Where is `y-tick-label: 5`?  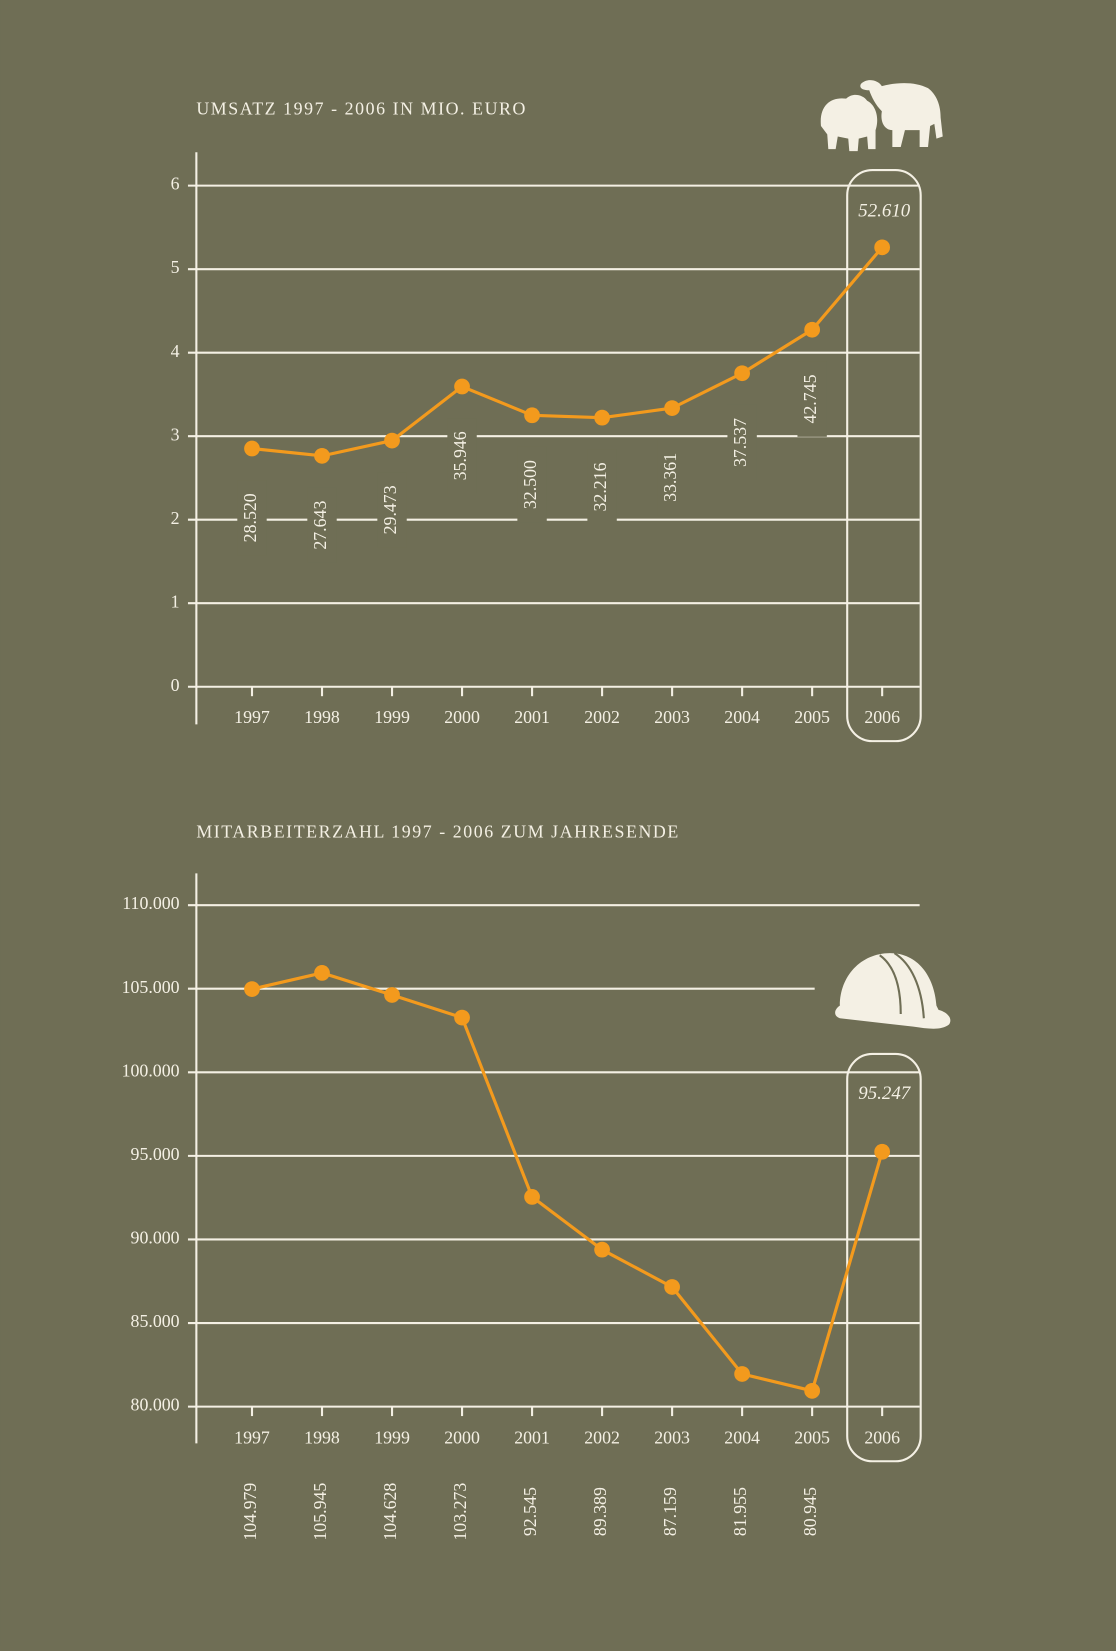 y-tick-label: 5 is located at coordinates (175, 267).